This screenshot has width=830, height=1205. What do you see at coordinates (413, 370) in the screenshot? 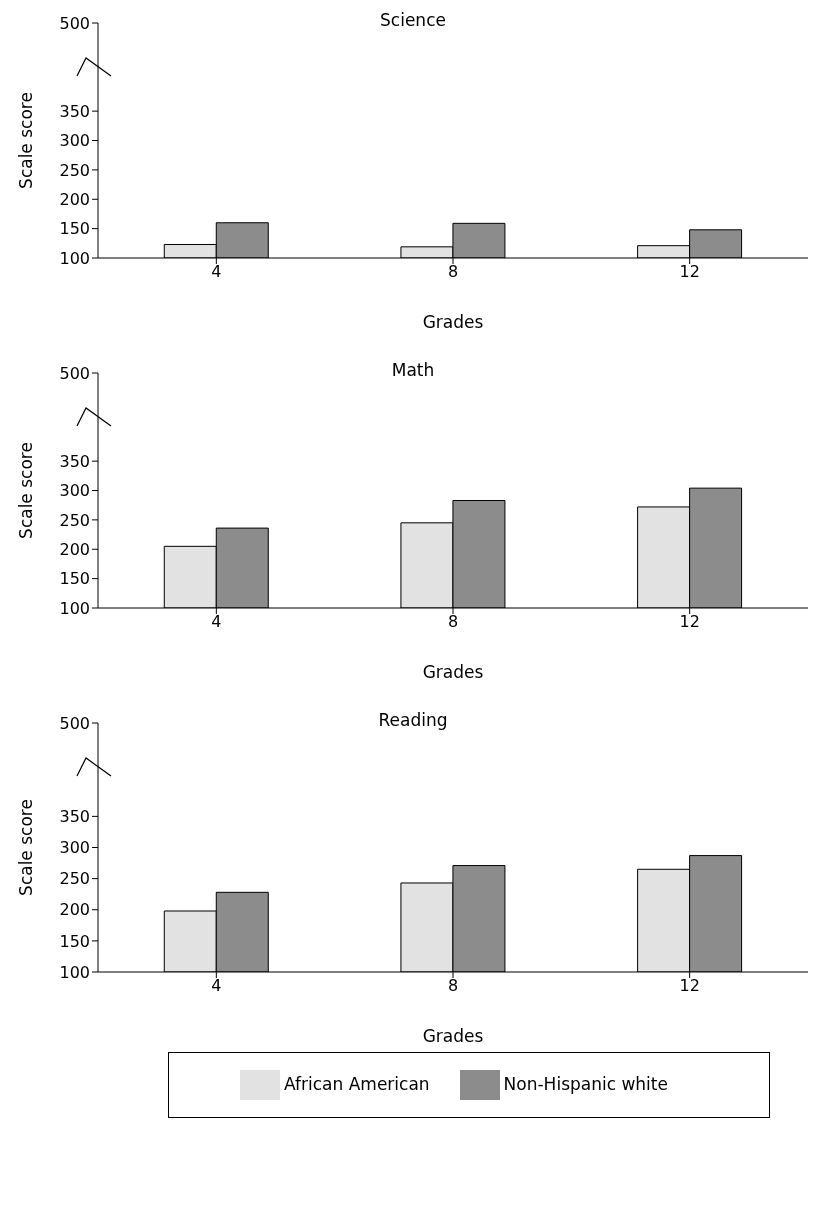
I see `chart-title: Math` at bounding box center [413, 370].